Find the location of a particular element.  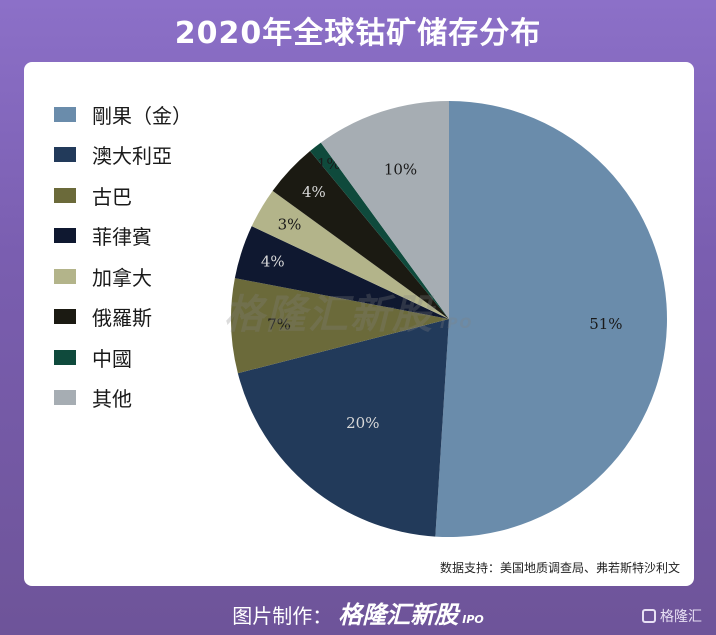

watermark: 格隆汇新股 IPO is located at coordinates (348, 311).